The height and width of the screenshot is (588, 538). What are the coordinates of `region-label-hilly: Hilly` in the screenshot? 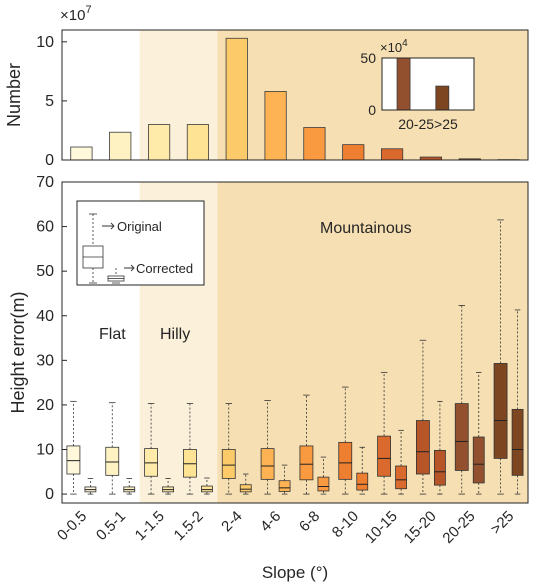 It's located at (175, 334).